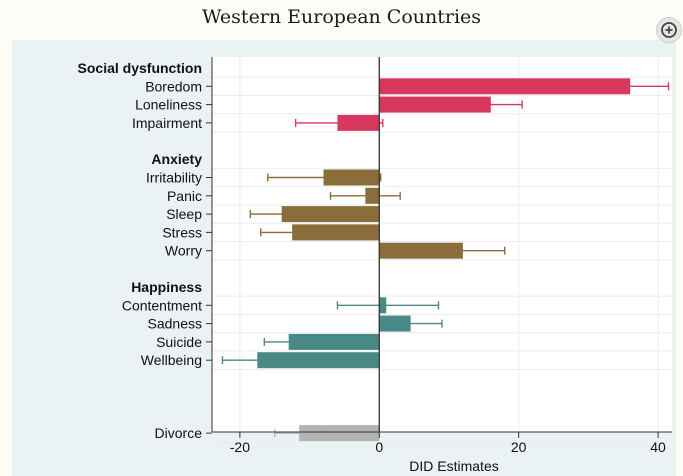 The height and width of the screenshot is (476, 683). Describe the element at coordinates (184, 196) in the screenshot. I see `category-label: Panic` at that location.